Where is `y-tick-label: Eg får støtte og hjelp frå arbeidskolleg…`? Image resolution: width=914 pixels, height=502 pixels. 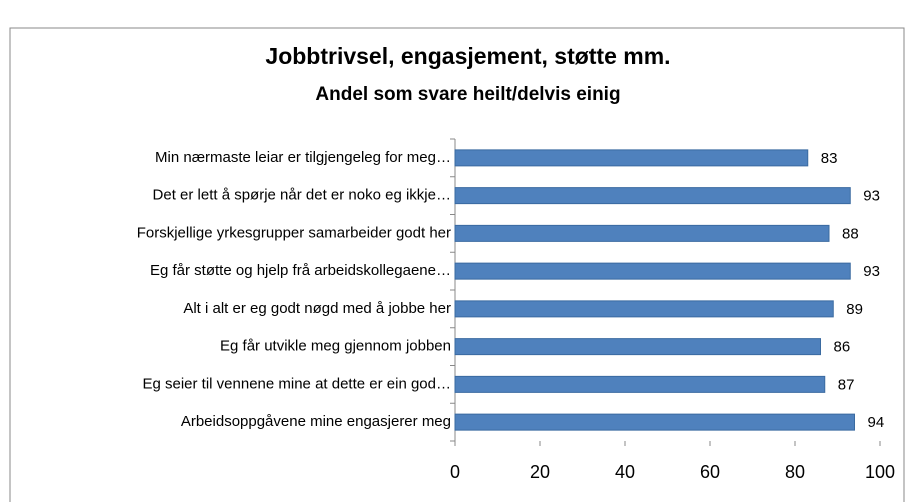
y-tick-label: Eg får støtte og hjelp frå arbeidskolleg… is located at coordinates (300, 270).